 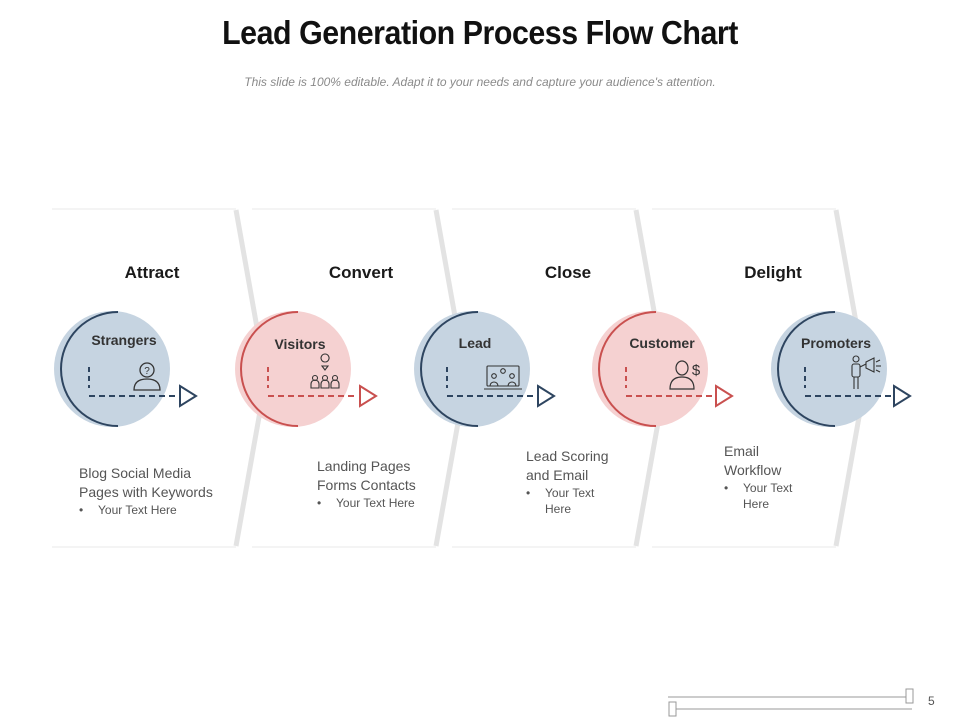 I want to click on stage-heading-convert: Convert, so click(x=361, y=272).